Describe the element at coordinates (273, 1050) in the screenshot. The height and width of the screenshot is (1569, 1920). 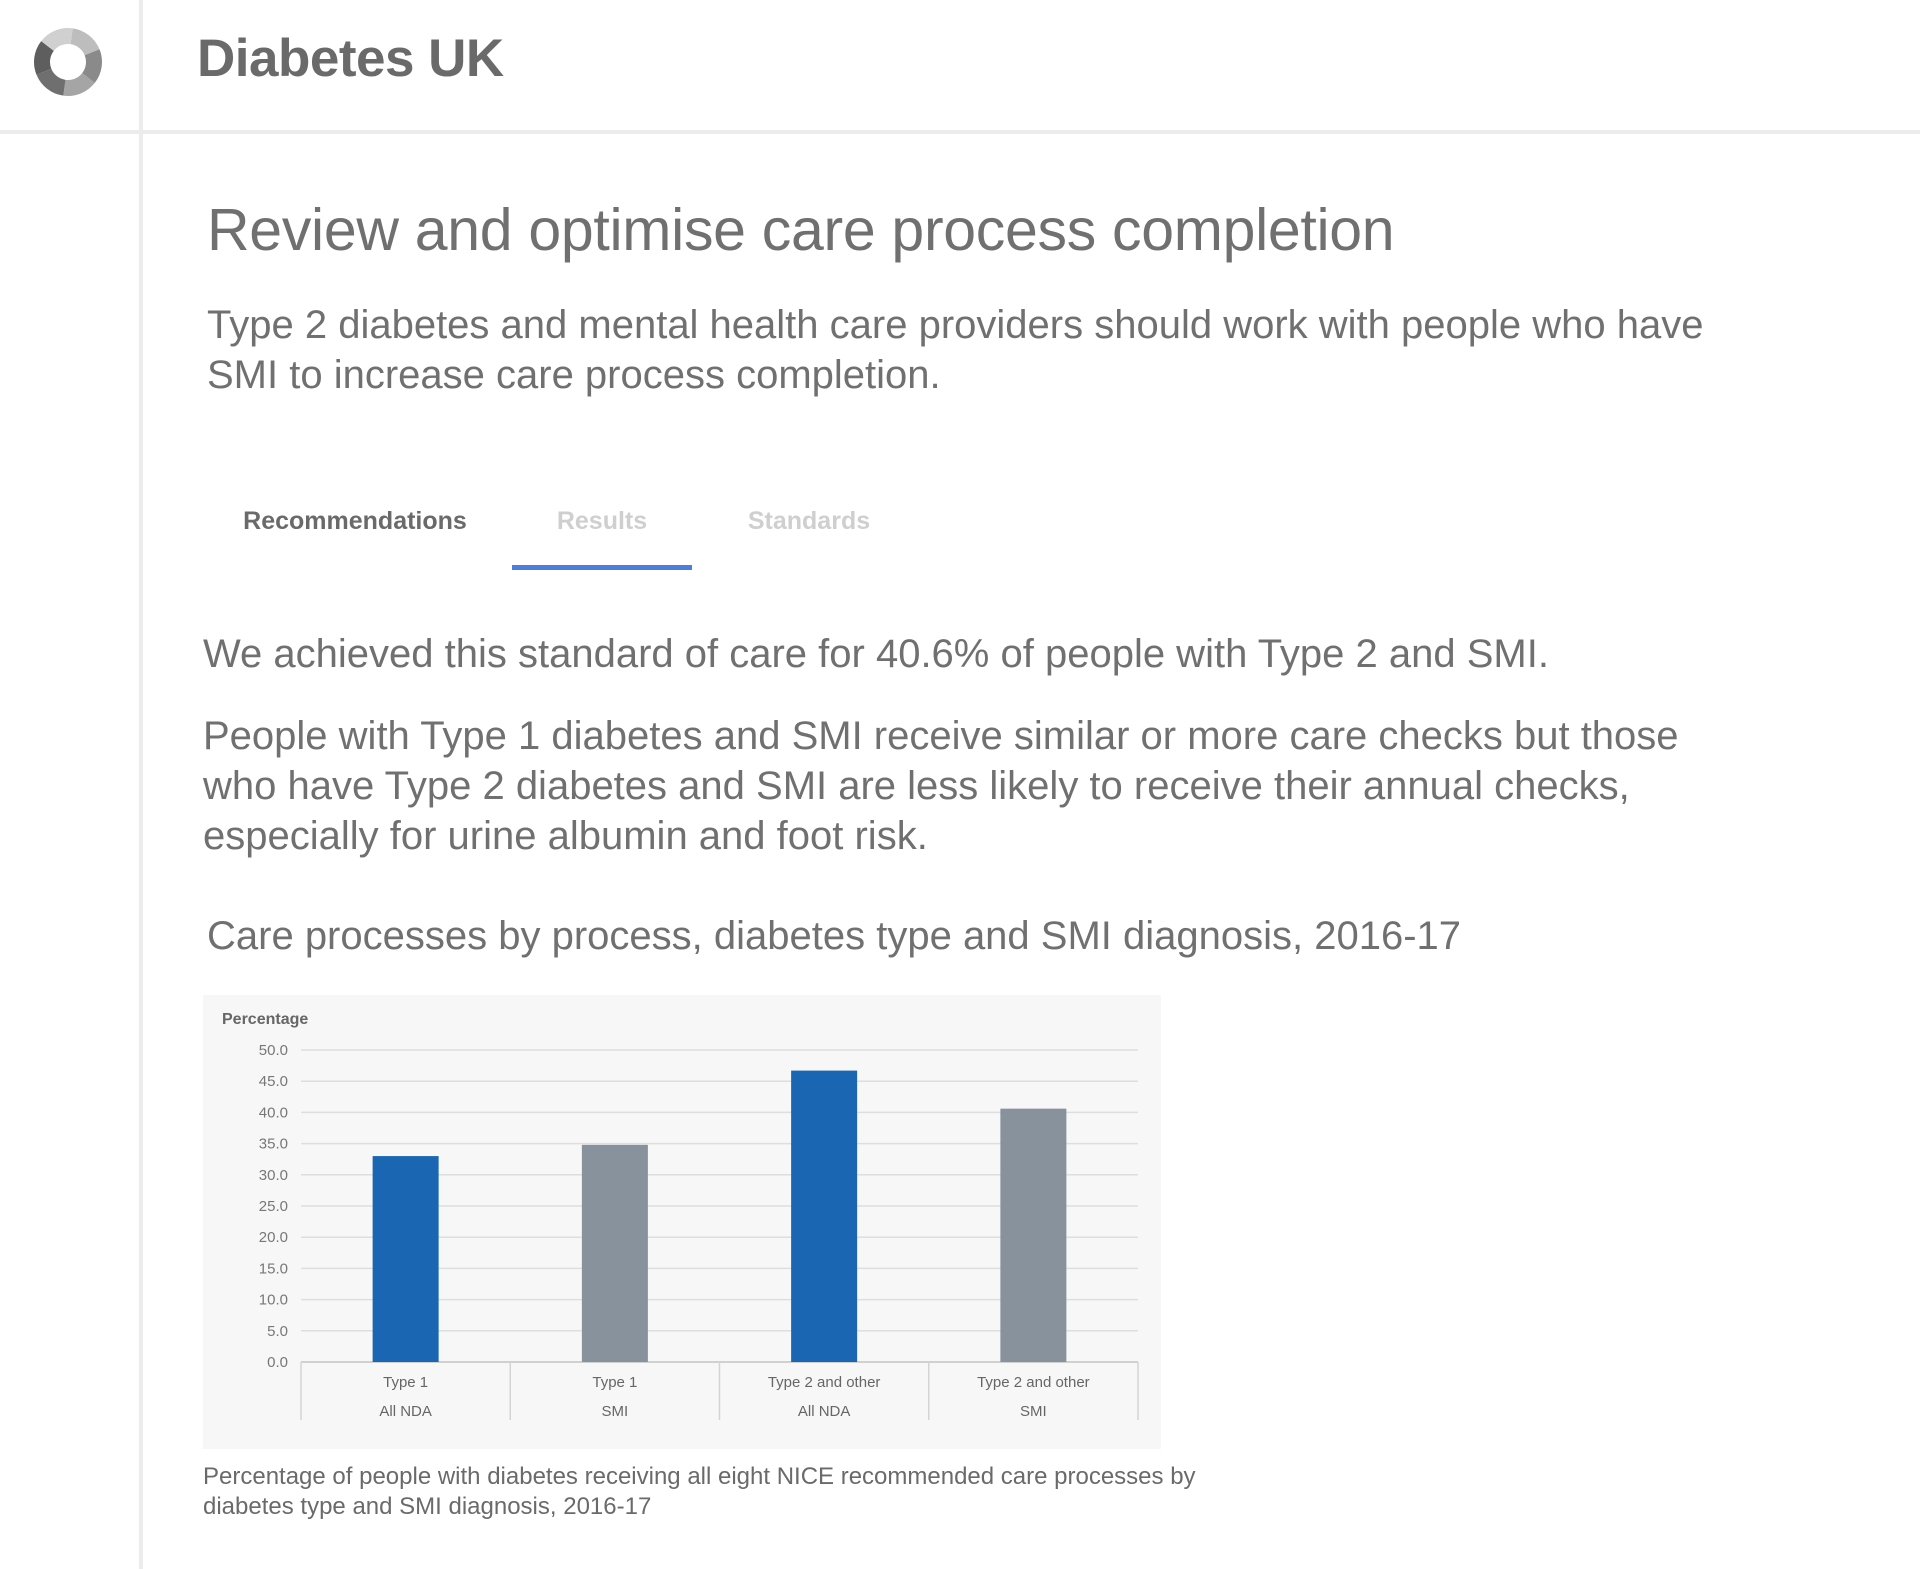
I see `y-tick-label: 50.0` at that location.